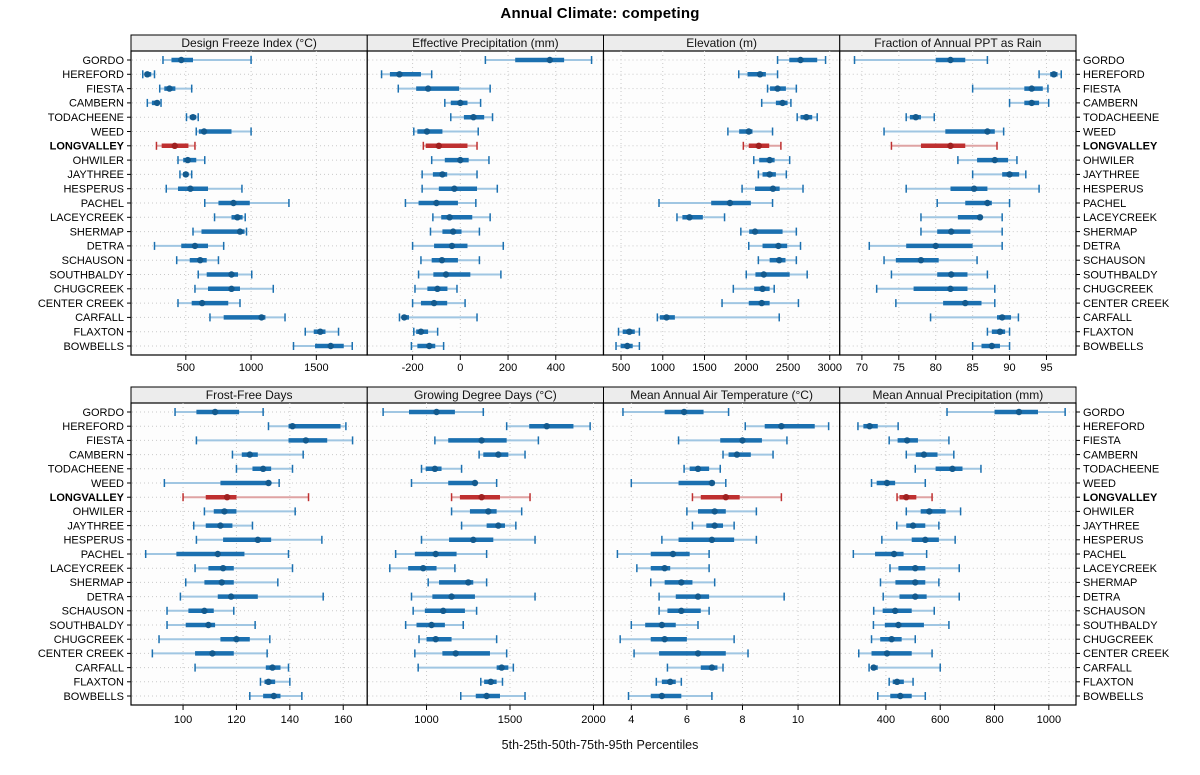 This screenshot has width=1200, height=775. I want to click on axis-tick-label: 2500, so click(788, 368).